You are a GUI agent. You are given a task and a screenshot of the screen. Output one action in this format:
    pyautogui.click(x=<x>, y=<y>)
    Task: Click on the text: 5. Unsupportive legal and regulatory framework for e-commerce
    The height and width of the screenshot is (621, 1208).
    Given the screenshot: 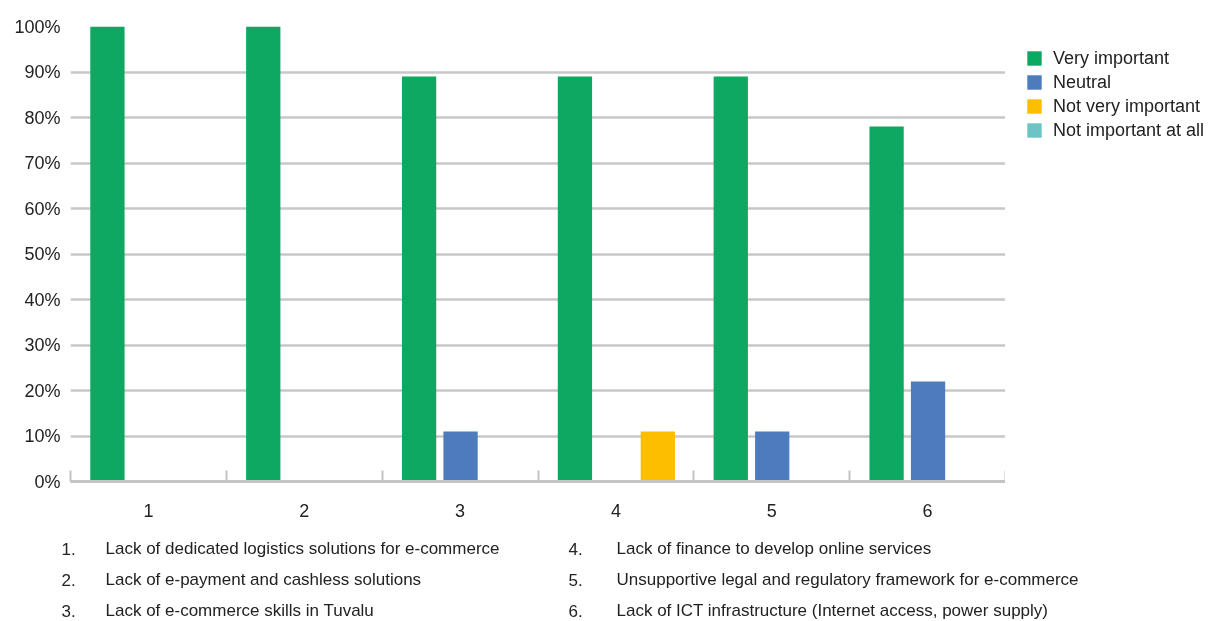 What is the action you would take?
    pyautogui.click(x=823, y=580)
    